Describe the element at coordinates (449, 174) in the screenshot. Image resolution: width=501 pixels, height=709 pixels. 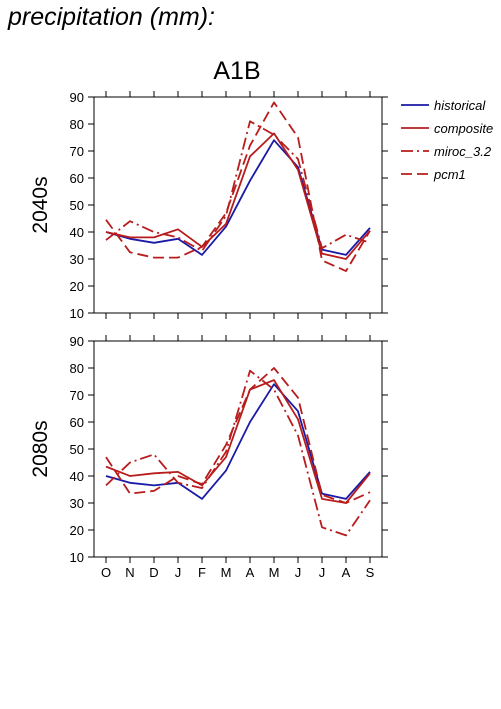
I see `legend-label: pcm1` at that location.